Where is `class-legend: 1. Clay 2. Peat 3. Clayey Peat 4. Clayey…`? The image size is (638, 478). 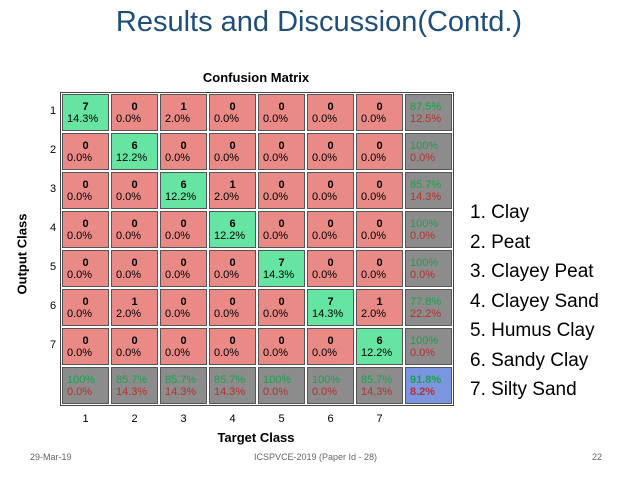
class-legend: 1. Clay 2. Peat 3. Clayey Peat 4. Clayey… is located at coordinates (534, 301).